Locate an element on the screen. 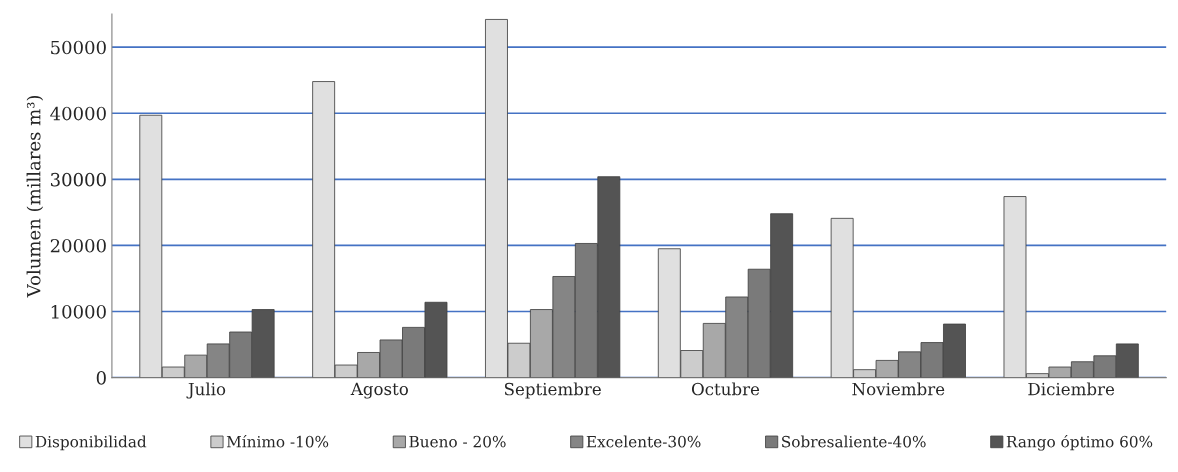 The width and height of the screenshot is (1178, 472). x-tick-label: Septiembre is located at coordinates (552, 390).